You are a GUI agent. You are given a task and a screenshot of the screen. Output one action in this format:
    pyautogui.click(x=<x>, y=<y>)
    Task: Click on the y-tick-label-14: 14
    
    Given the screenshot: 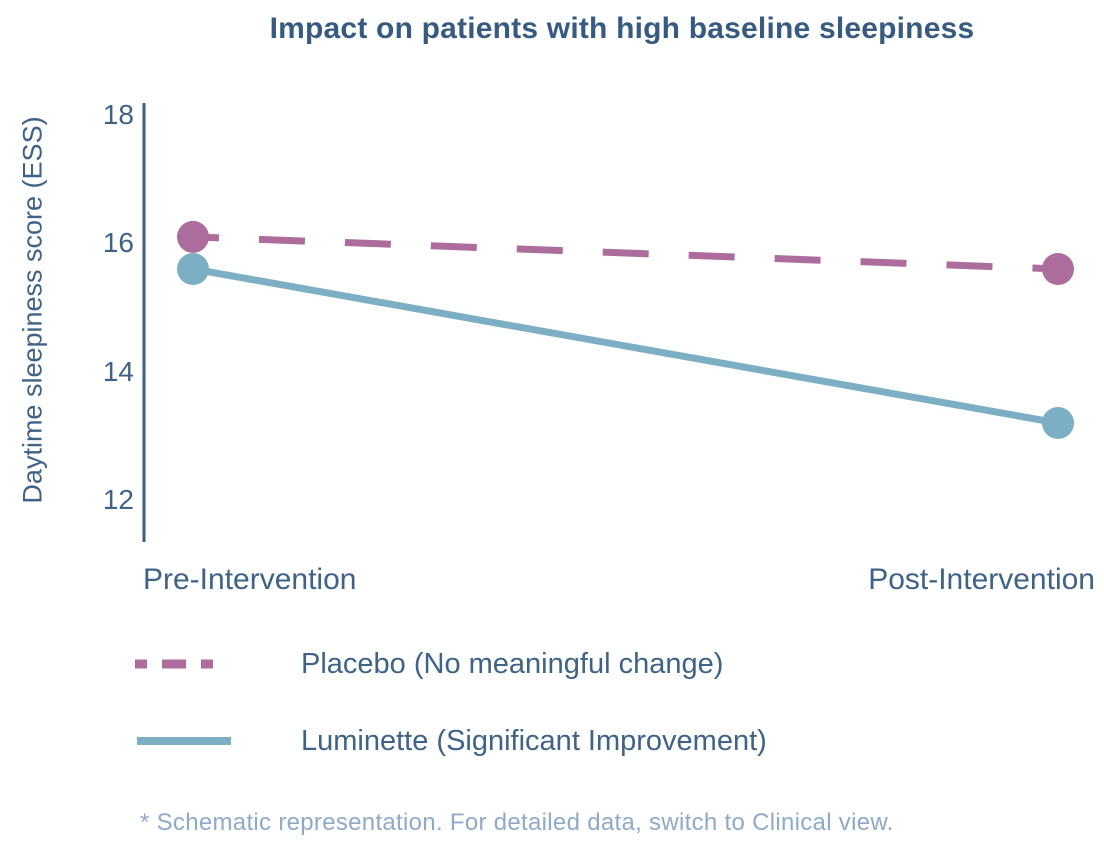 What is the action you would take?
    pyautogui.click(x=118, y=371)
    